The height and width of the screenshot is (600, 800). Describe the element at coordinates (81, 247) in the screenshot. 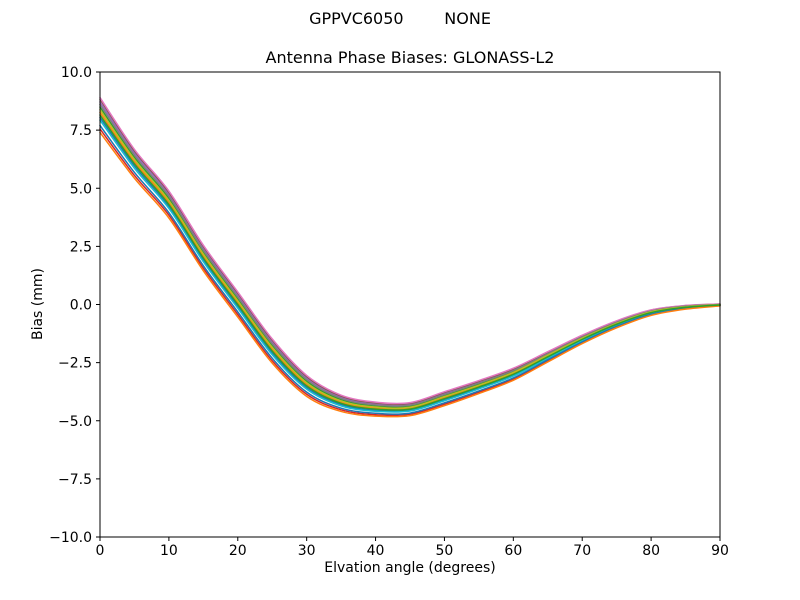

I see `y-tick-label: 2.5` at that location.